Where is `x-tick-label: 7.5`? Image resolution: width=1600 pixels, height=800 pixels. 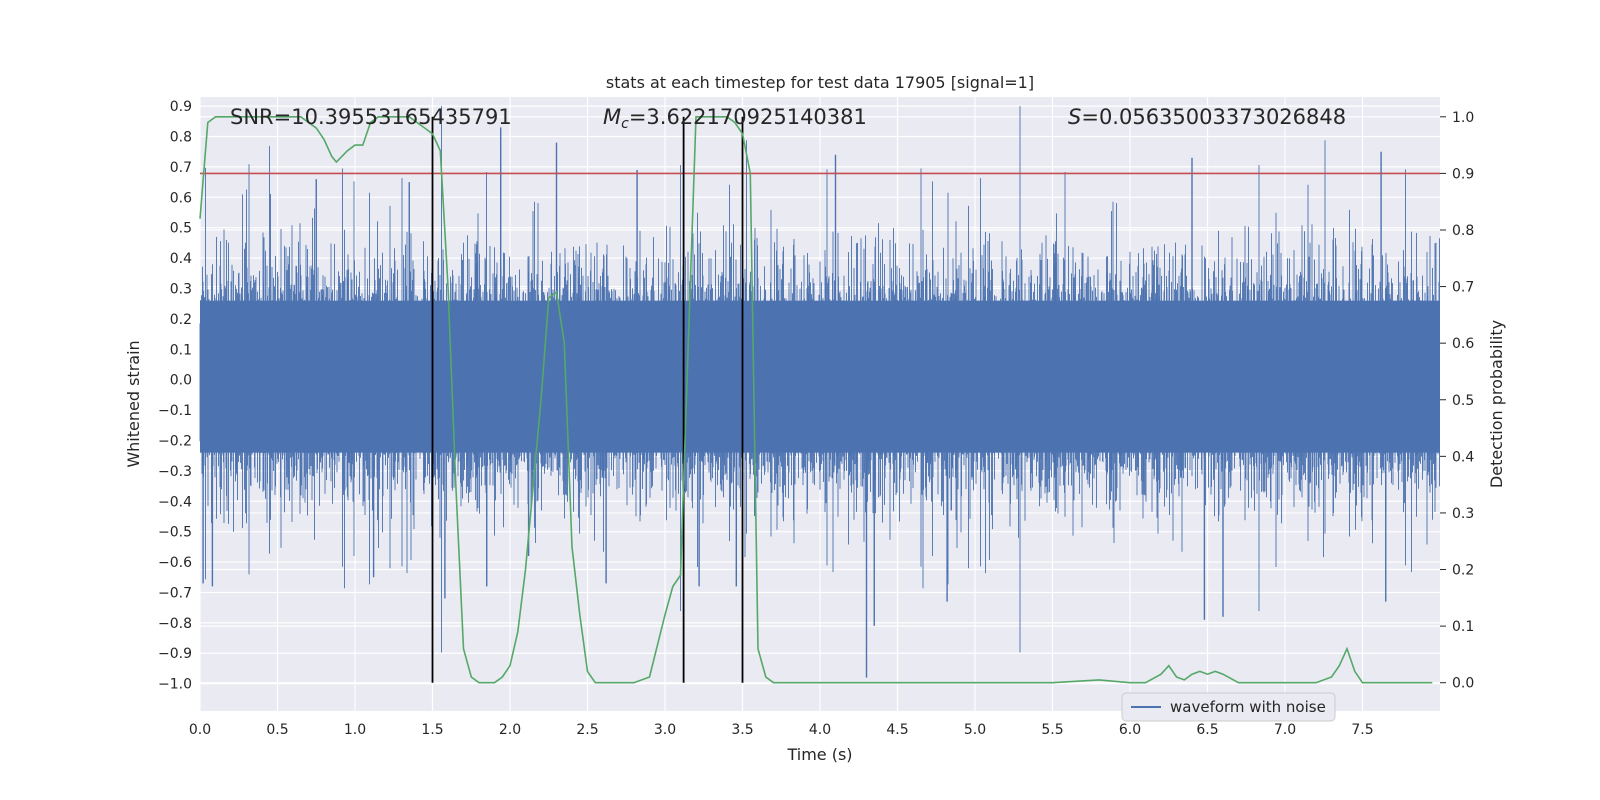
x-tick-label: 7.5 is located at coordinates (1362, 730).